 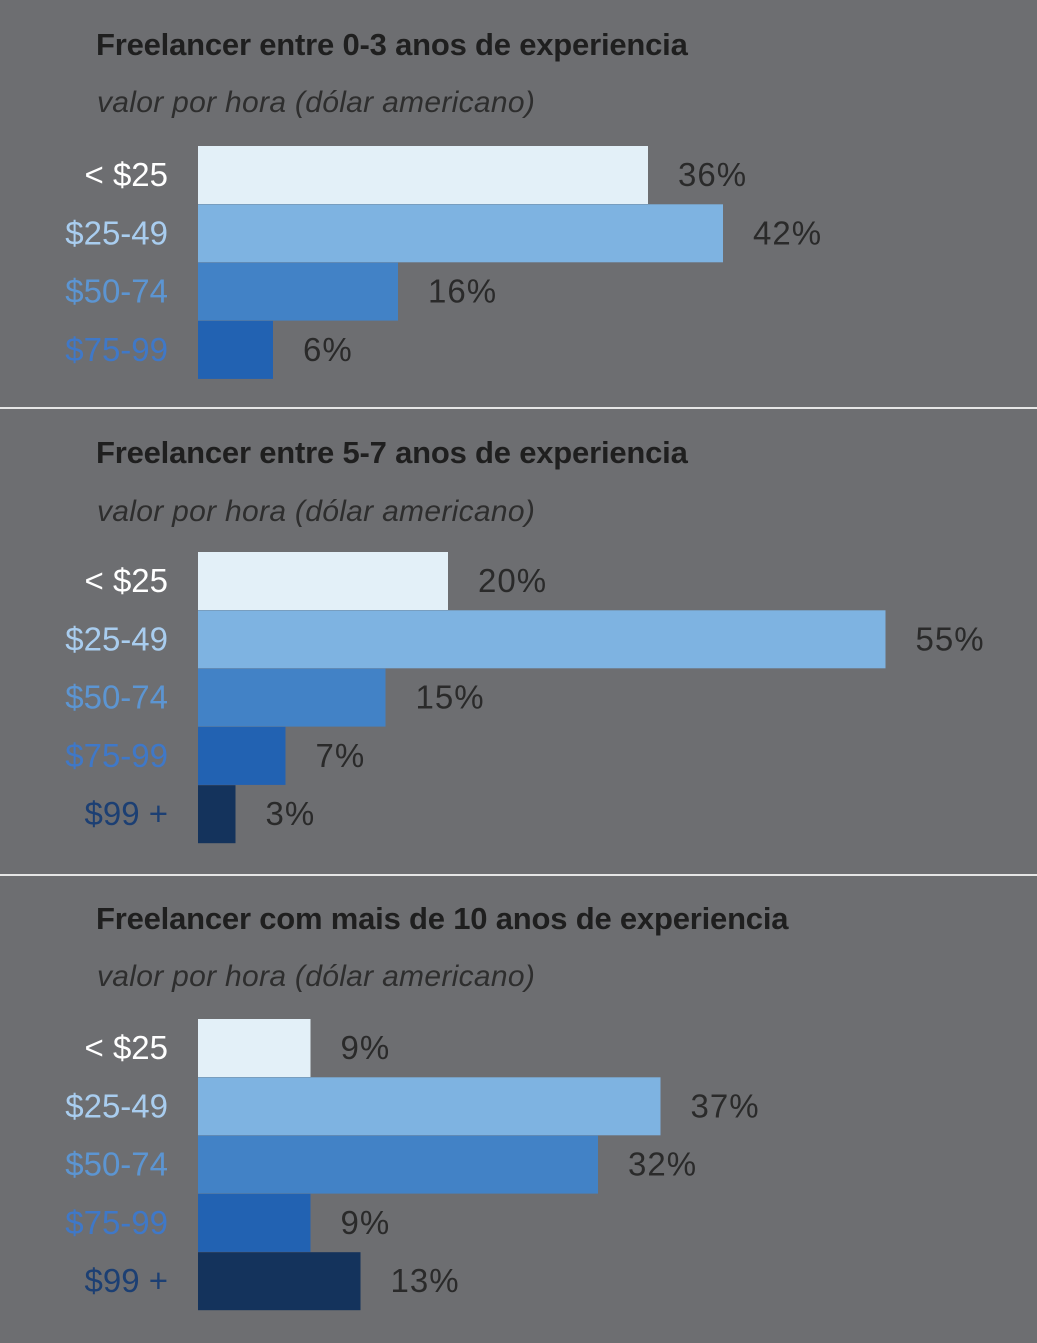 I want to click on value-label: 37%, so click(x=725, y=1105).